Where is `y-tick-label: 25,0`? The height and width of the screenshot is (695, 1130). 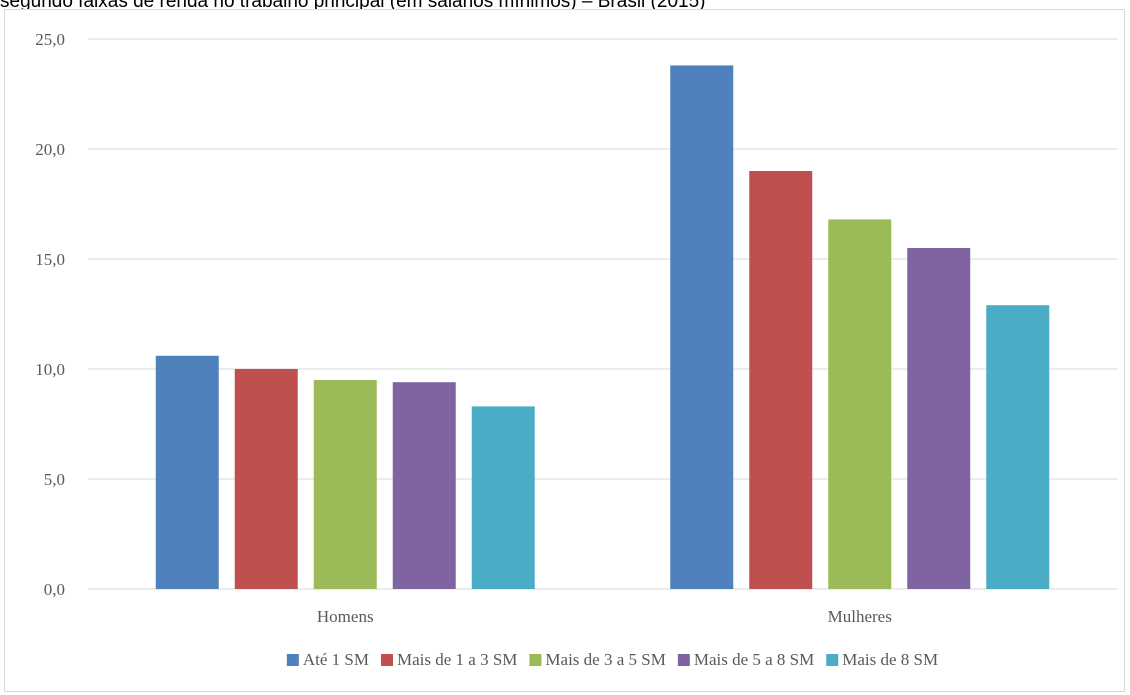 y-tick-label: 25,0 is located at coordinates (50, 39).